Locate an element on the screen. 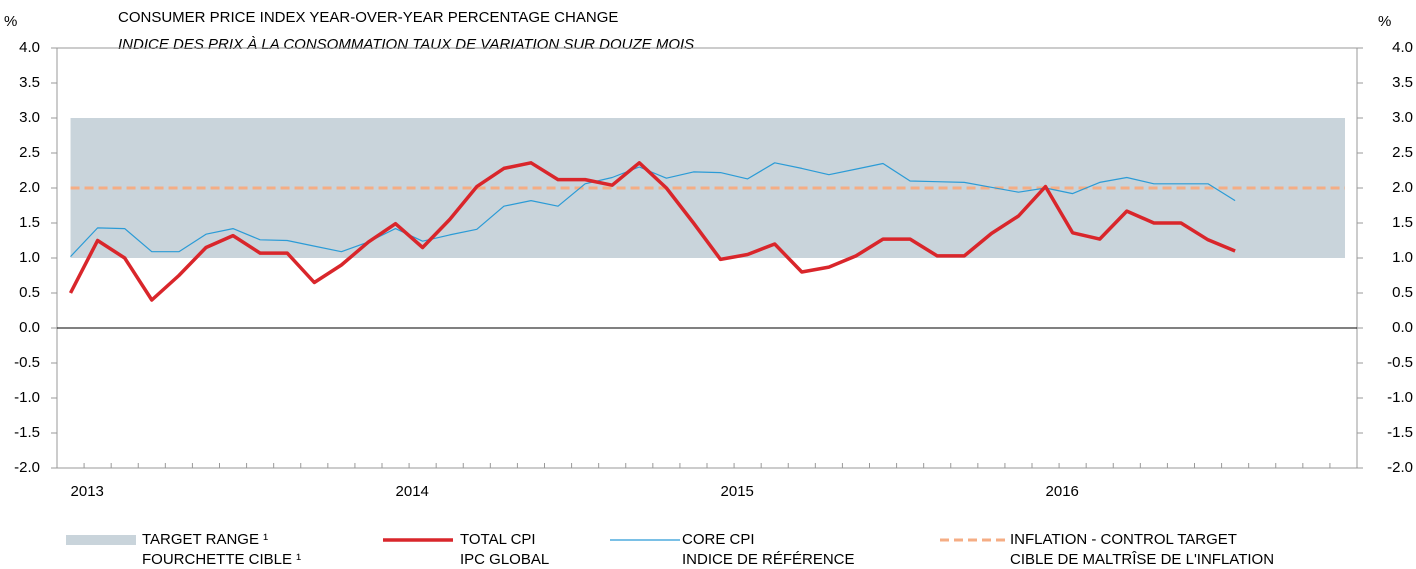  y-tick-label: 3.0 is located at coordinates (29, 117).